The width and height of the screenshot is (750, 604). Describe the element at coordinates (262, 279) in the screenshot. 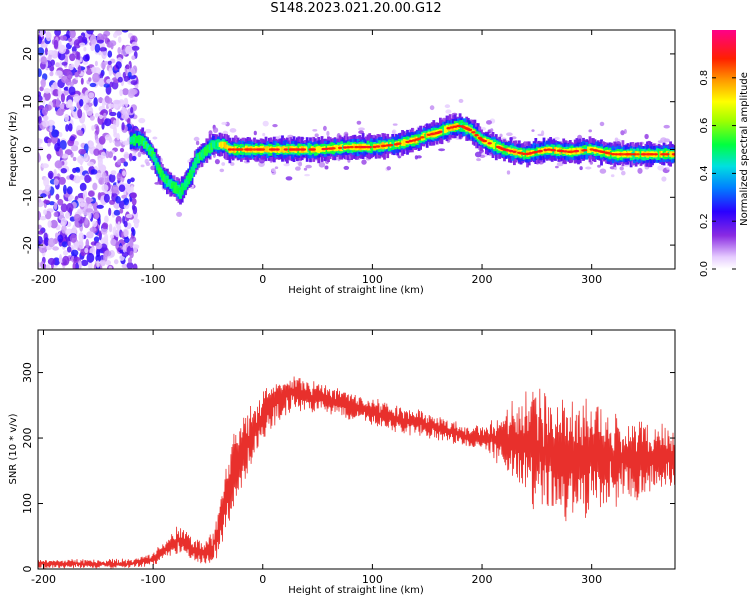

I see `x-tick-label: 0` at that location.